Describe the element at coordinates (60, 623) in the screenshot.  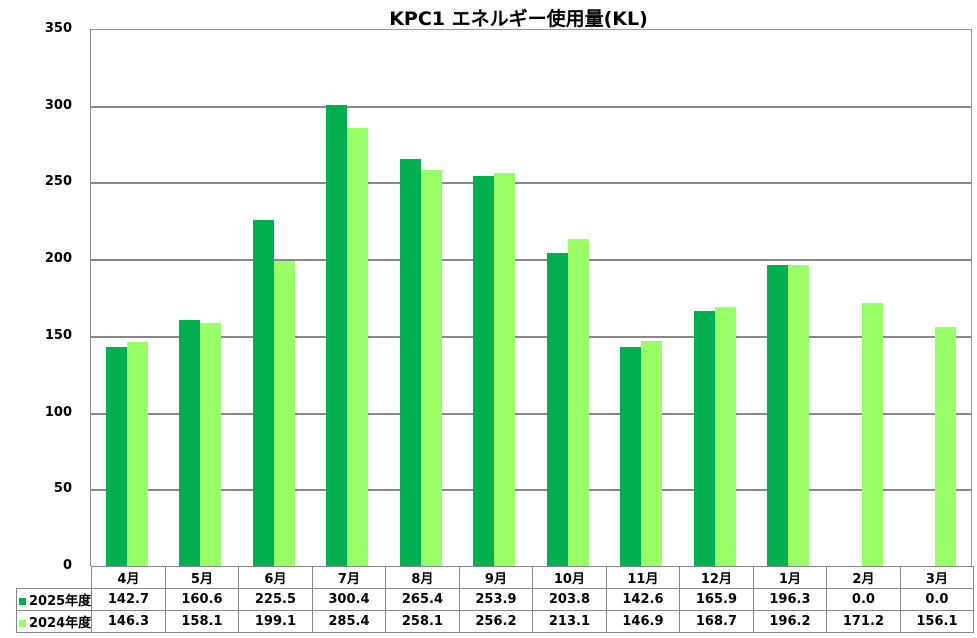
I see `row-label-text: 2024年度` at that location.